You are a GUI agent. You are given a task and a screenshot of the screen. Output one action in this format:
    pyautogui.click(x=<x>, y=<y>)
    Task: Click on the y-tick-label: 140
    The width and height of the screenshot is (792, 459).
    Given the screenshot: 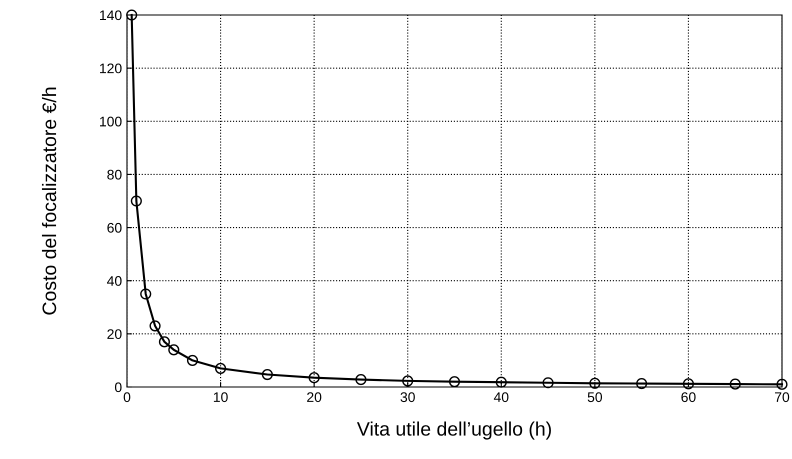 What is the action you would take?
    pyautogui.click(x=111, y=15)
    